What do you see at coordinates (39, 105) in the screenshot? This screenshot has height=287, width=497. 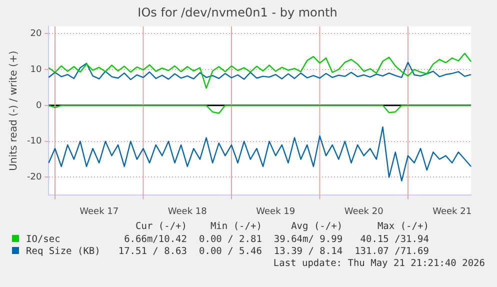 I see `y-tick-label: 0` at bounding box center [39, 105].